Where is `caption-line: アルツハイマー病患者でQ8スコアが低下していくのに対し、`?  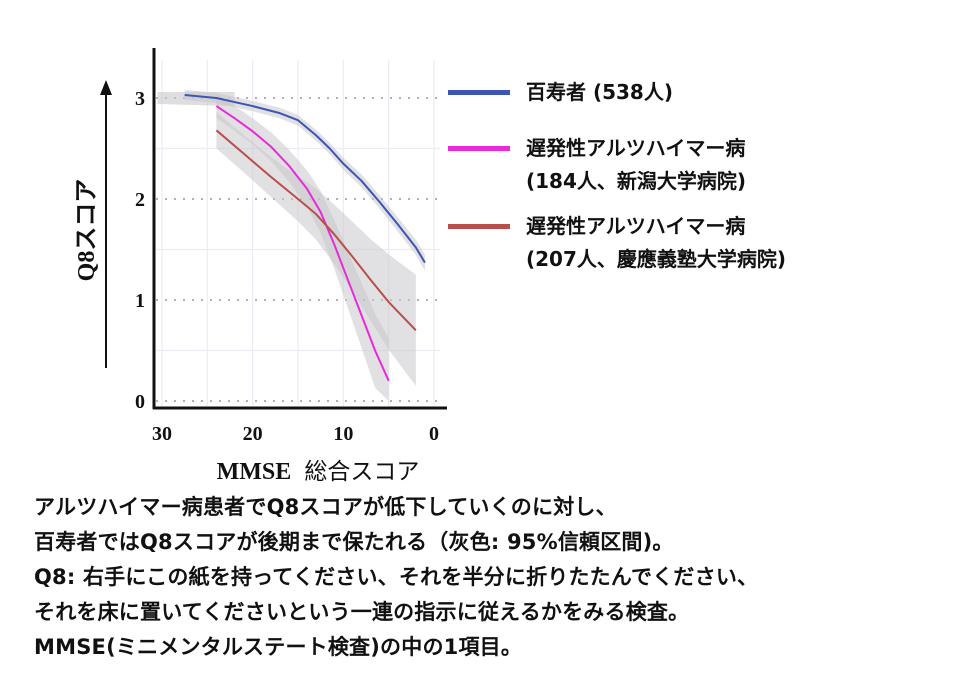
caption-line: アルツハイマー病患者でQ8スコアが低下していくのに対し、 is located at coordinates (325, 507).